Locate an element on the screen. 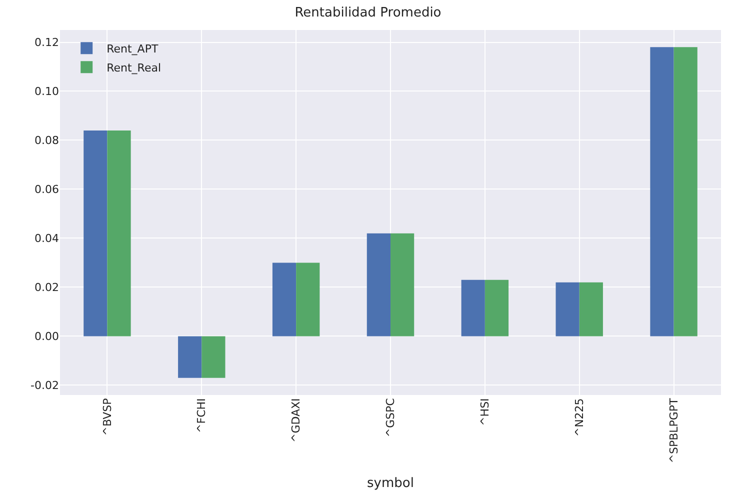 The height and width of the screenshot is (499, 736). x-tick-label: ^SPBLPGPT is located at coordinates (673, 431).